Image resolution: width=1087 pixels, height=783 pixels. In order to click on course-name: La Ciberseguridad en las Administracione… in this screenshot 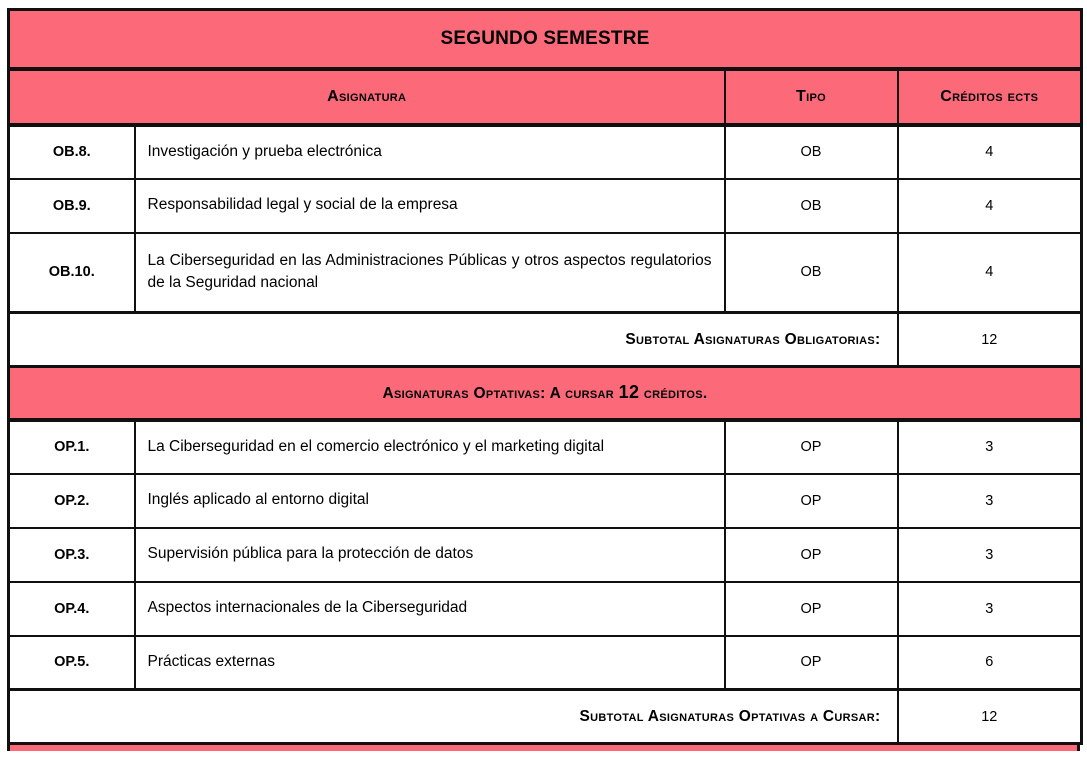, I will do `click(429, 272)`.